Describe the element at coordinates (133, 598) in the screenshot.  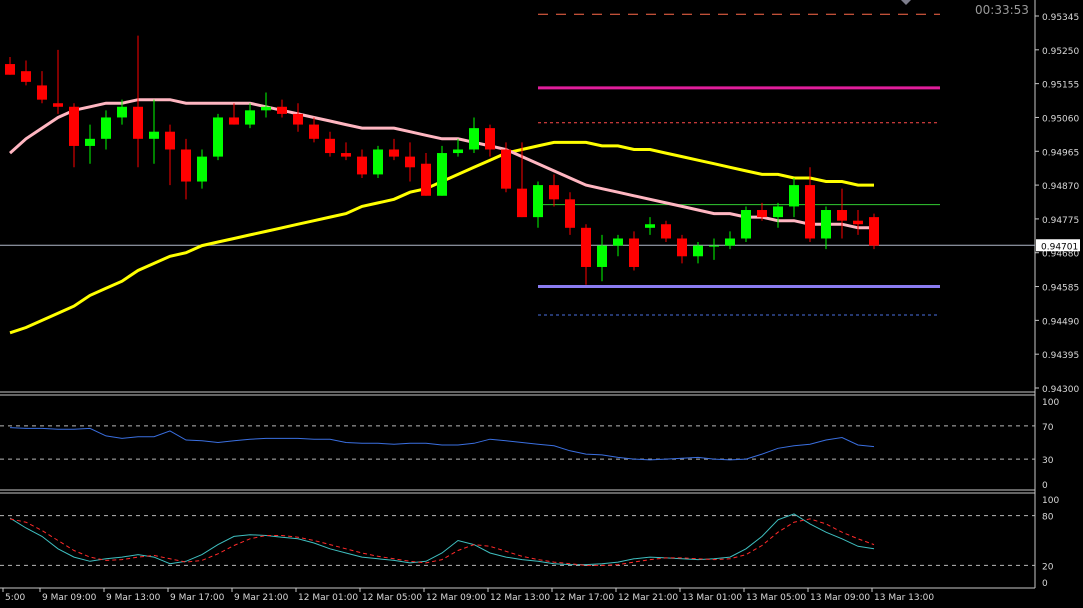
I see `time-tick-label-2: 9 Mar 13:00` at that location.